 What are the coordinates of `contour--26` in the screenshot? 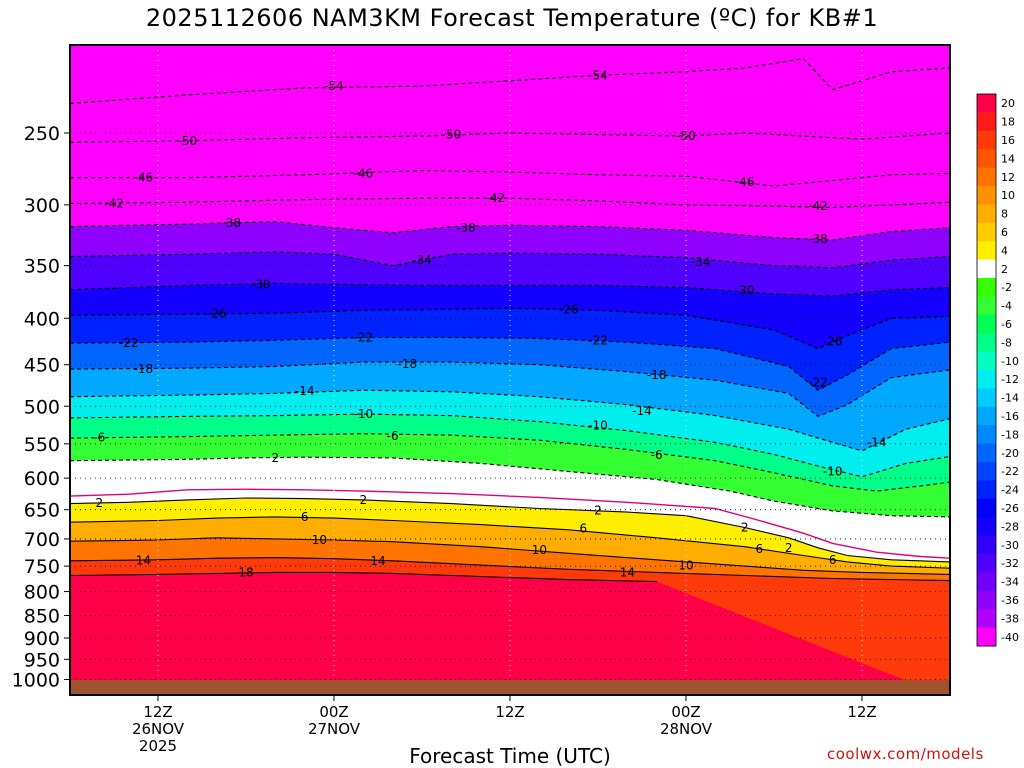 It's located at (510, 328).